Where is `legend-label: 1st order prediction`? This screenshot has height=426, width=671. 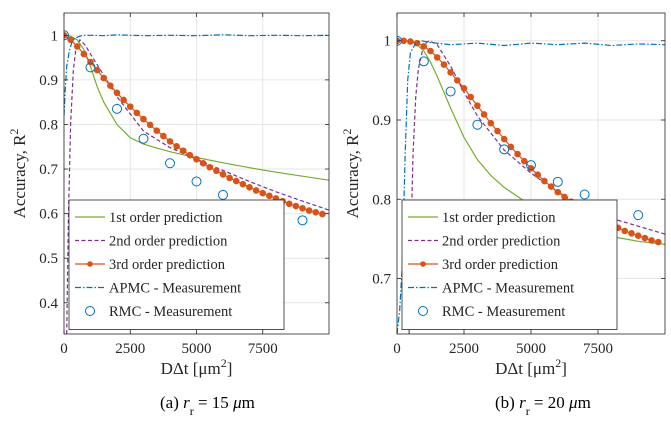 legend-label: 1st order prediction is located at coordinates (499, 218).